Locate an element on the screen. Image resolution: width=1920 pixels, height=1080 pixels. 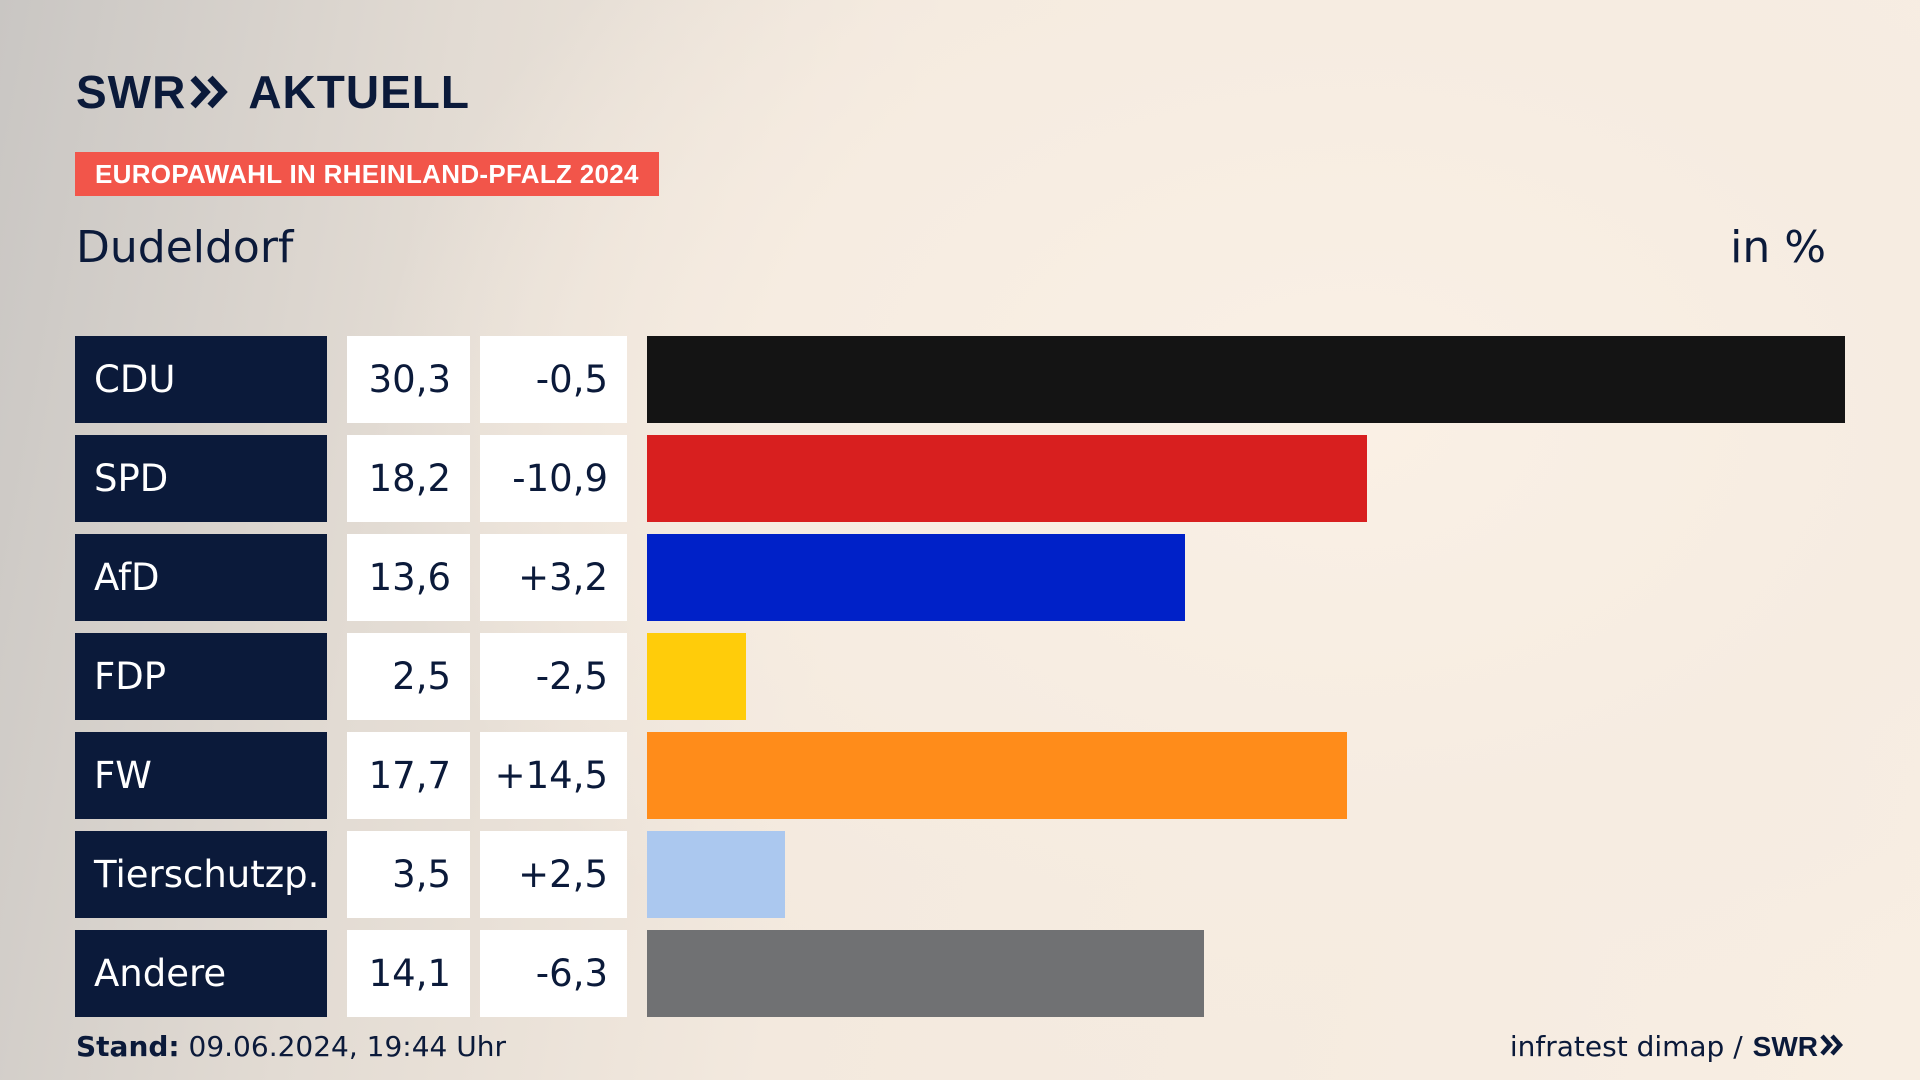
result-value: 14,1 is located at coordinates (408, 973).